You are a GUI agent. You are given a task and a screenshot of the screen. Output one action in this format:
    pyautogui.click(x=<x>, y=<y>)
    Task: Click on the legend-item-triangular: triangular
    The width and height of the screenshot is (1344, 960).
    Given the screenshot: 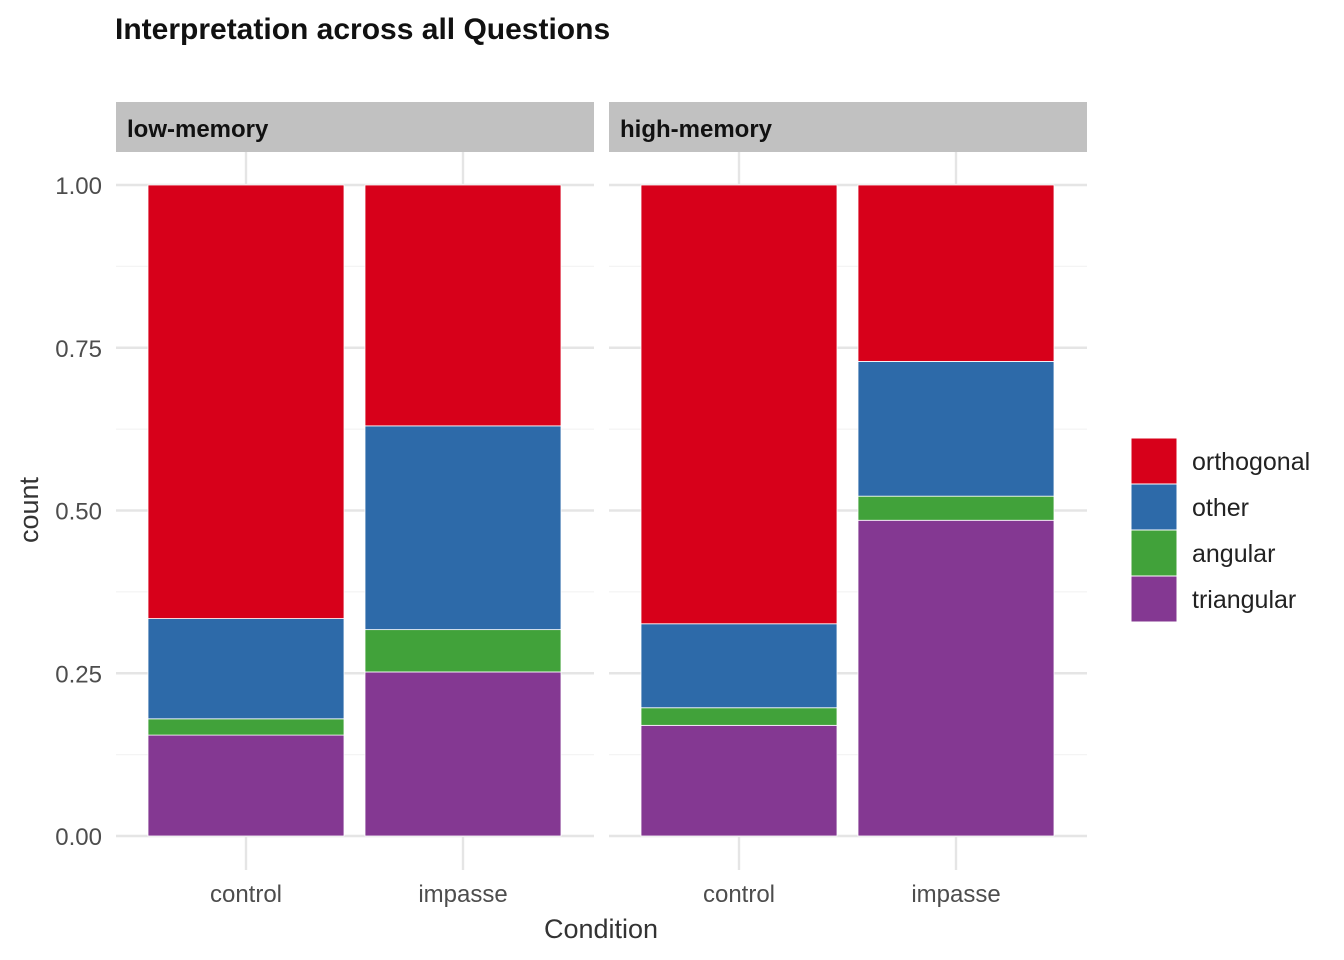 What is the action you would take?
    pyautogui.click(x=1213, y=599)
    